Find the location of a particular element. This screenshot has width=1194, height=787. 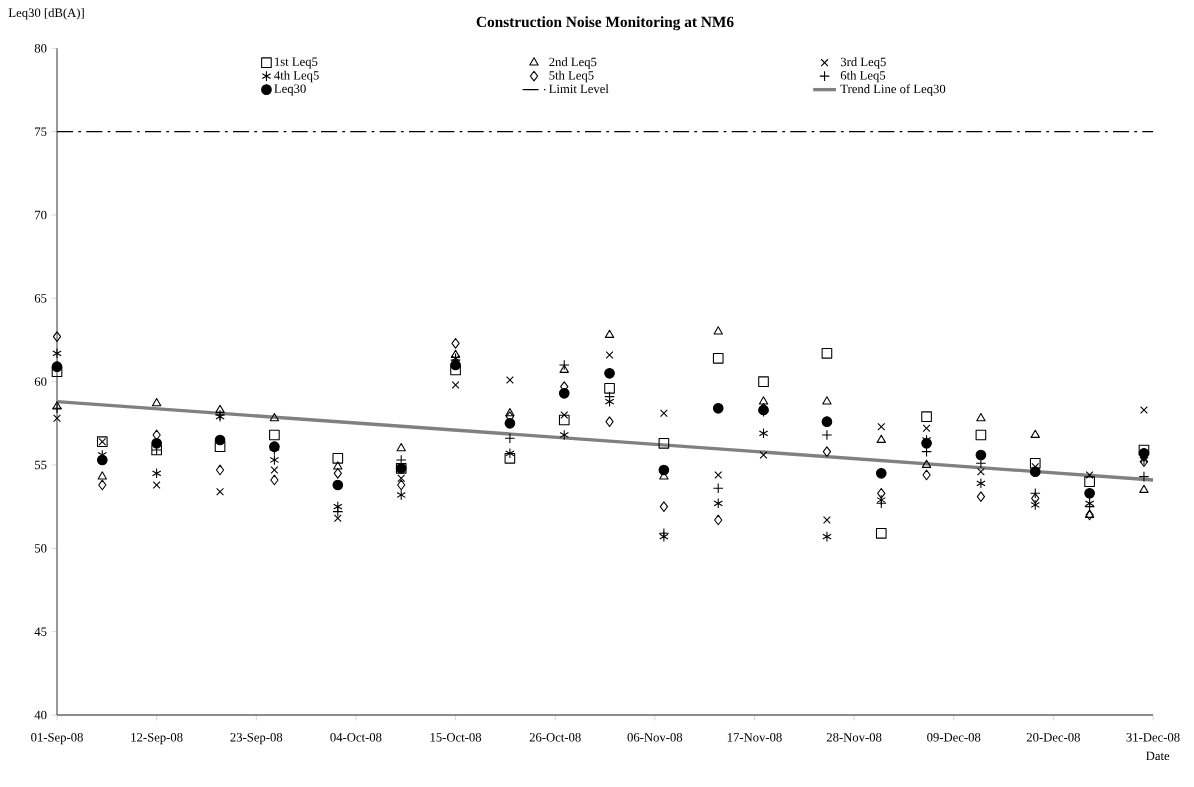

legend-label: 4th Leq5 is located at coordinates (296, 76).